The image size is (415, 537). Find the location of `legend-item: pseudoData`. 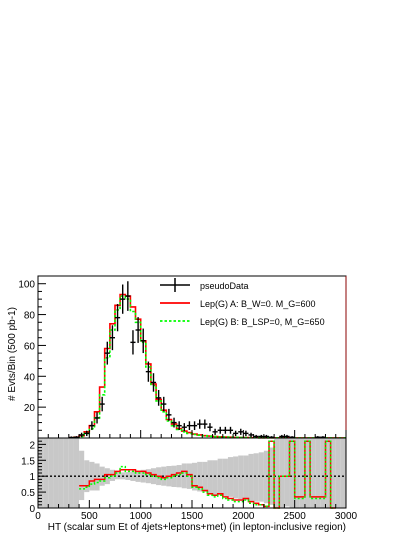

legend-item: pseudoData is located at coordinates (204, 285).